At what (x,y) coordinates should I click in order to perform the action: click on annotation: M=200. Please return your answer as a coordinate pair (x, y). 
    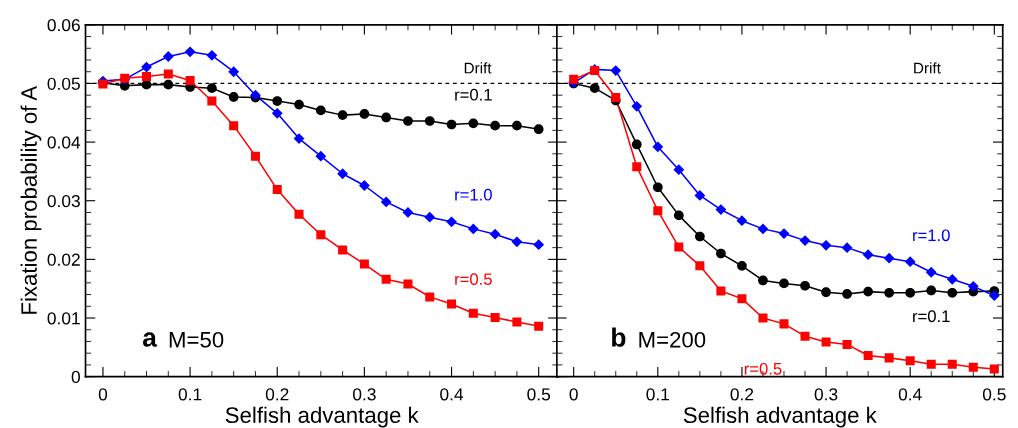
    Looking at the image, I should click on (672, 339).